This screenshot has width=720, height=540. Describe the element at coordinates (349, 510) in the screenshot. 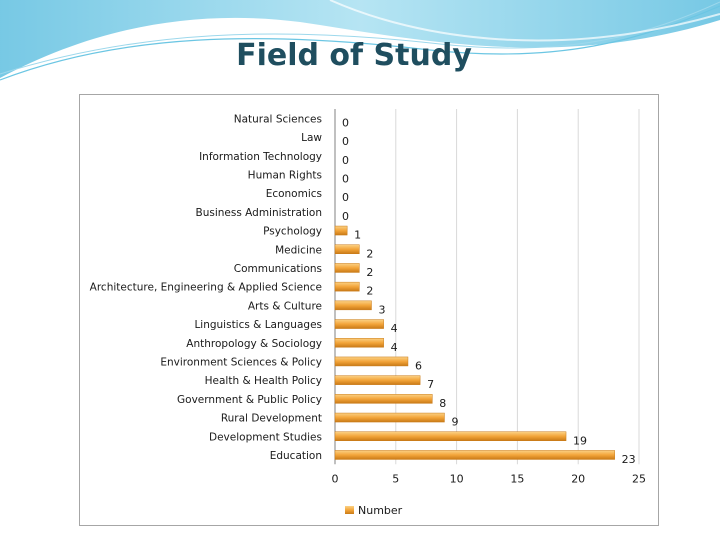

I see `legend-swatch` at that location.